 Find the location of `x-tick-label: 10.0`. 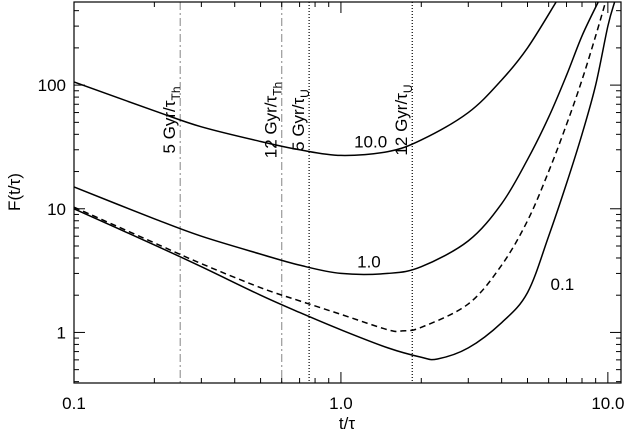

x-tick-label: 10.0 is located at coordinates (607, 403).